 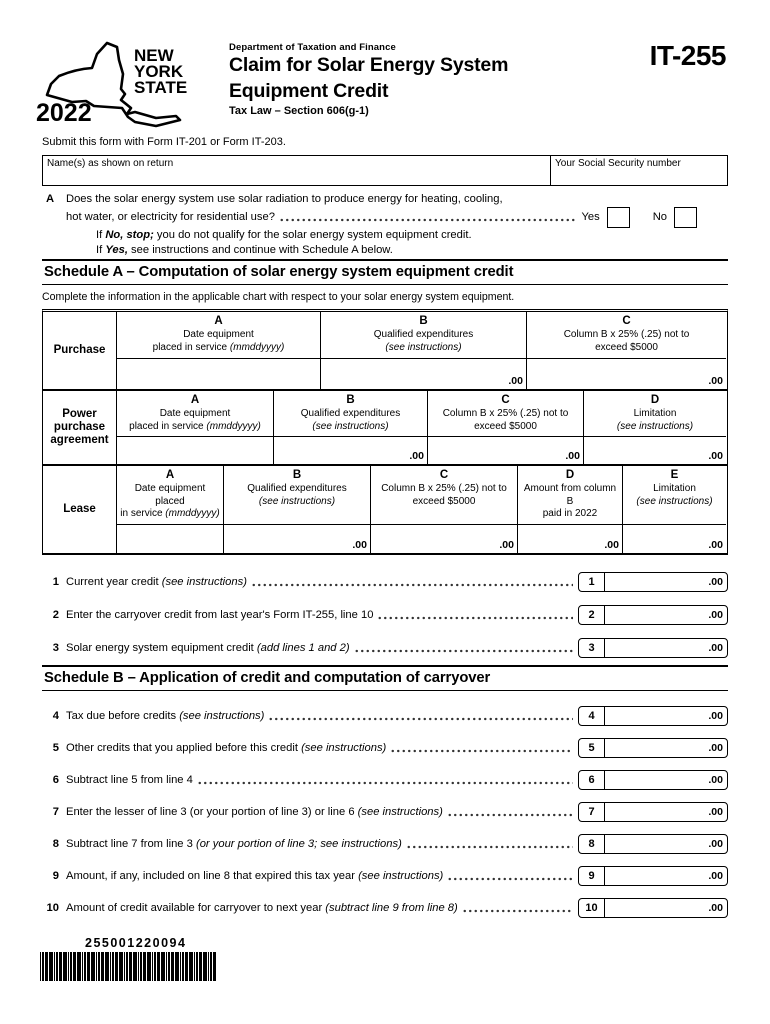 I want to click on no-label: No, so click(x=659, y=216).